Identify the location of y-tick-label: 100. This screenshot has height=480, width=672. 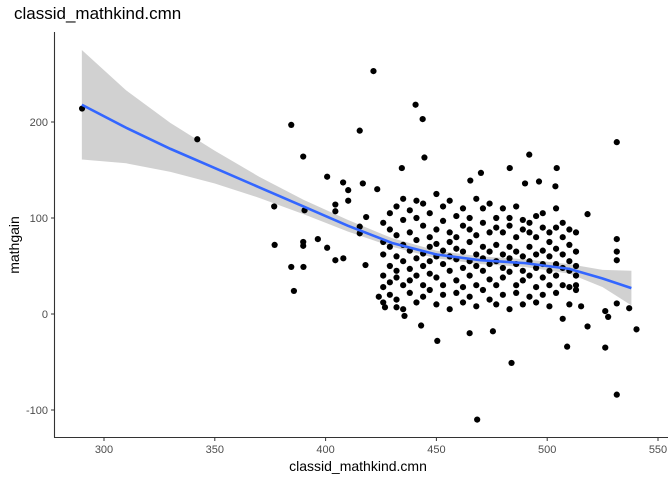
(39, 219).